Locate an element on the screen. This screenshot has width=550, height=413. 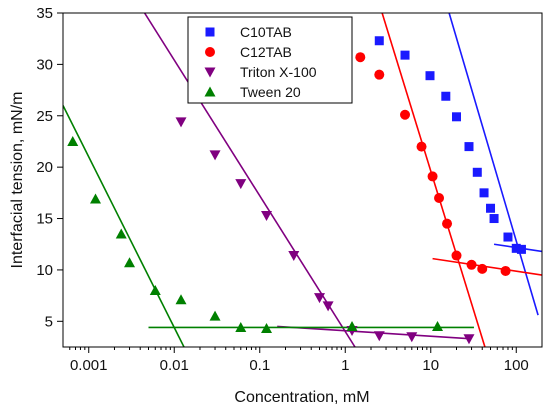
x-tick-label: 100 is located at coordinates (516, 365).